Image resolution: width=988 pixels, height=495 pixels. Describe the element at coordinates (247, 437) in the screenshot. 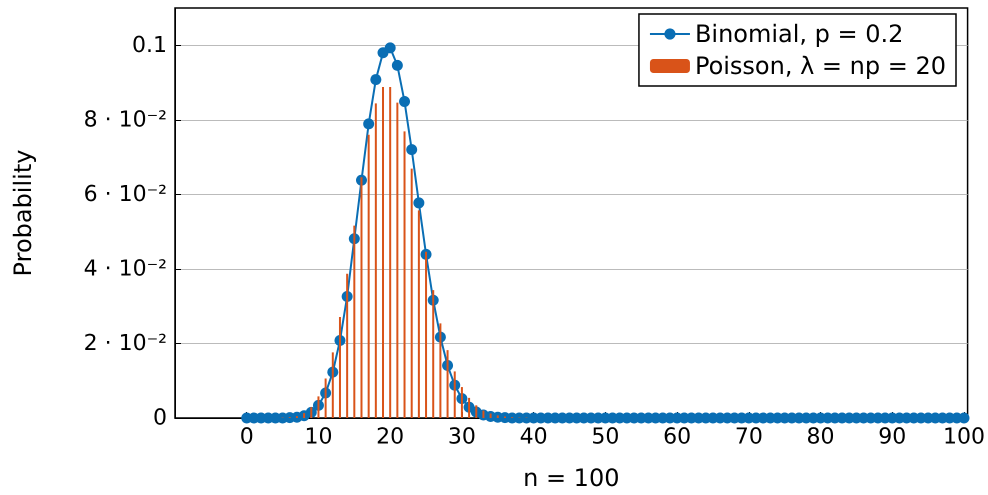

I see `x-tick-label: 0` at that location.